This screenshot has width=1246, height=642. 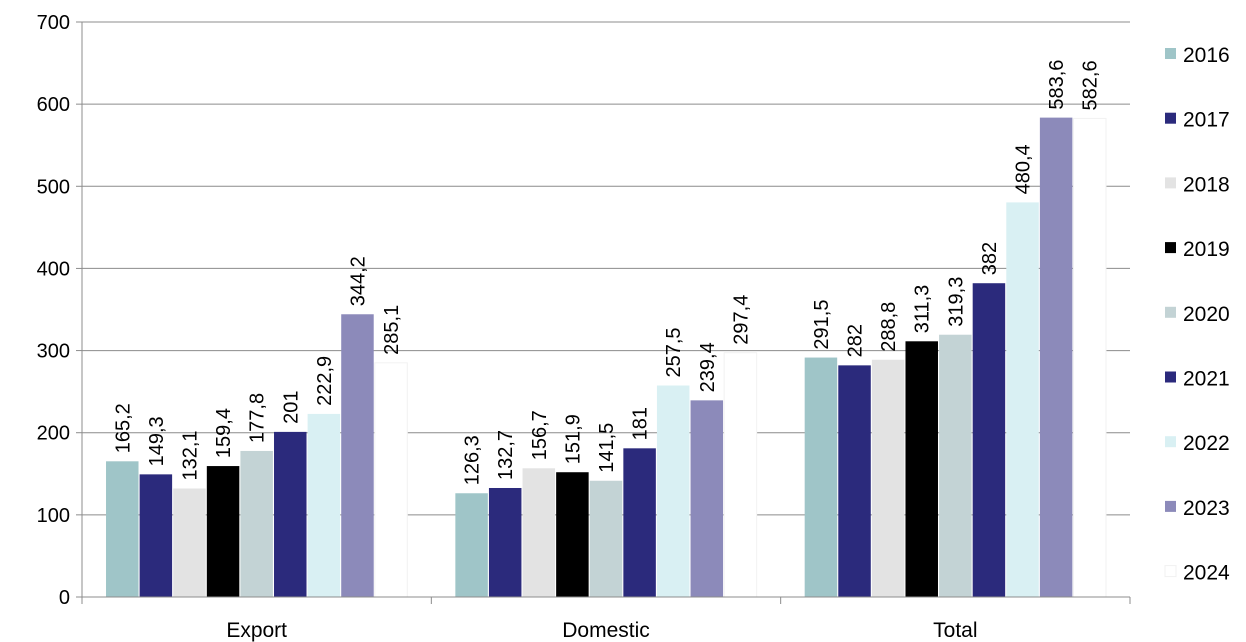 What do you see at coordinates (921, 469) in the screenshot?
I see `bar-total-2019` at bounding box center [921, 469].